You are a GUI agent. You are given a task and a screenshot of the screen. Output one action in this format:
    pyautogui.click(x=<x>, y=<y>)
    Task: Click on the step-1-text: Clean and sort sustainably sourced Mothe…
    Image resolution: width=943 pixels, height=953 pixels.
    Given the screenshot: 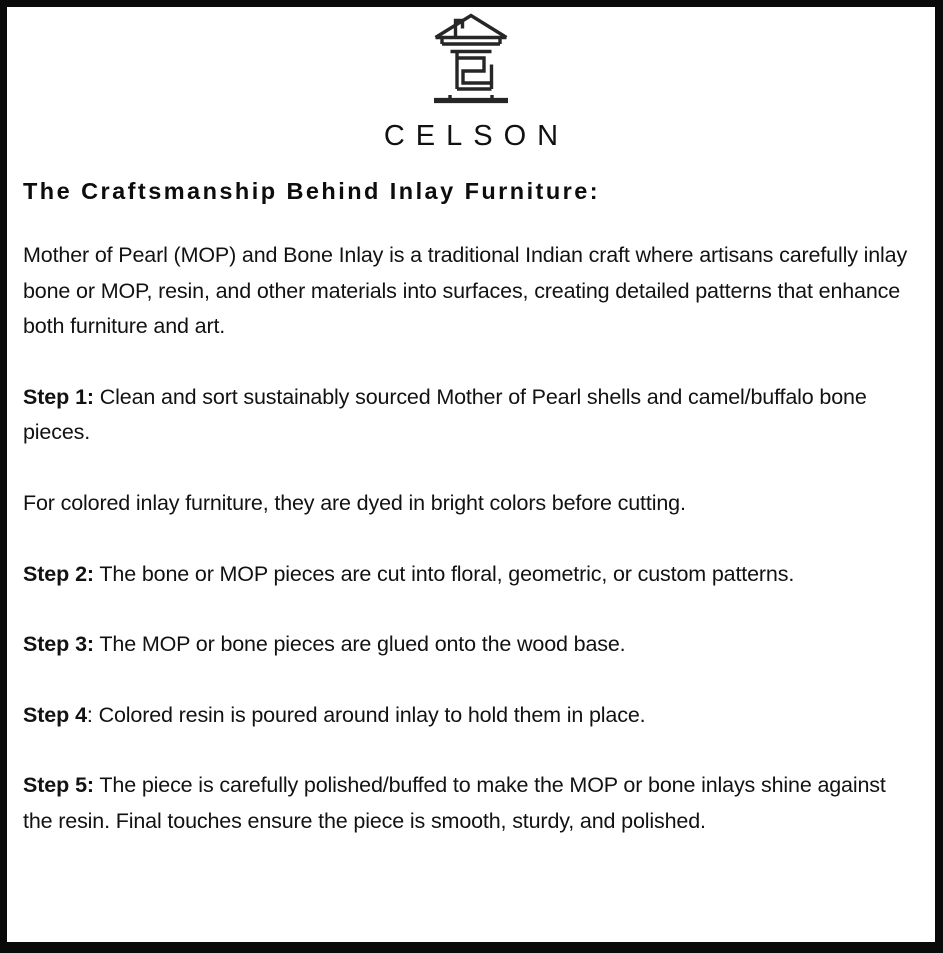 What is the action you would take?
    pyautogui.click(x=445, y=414)
    